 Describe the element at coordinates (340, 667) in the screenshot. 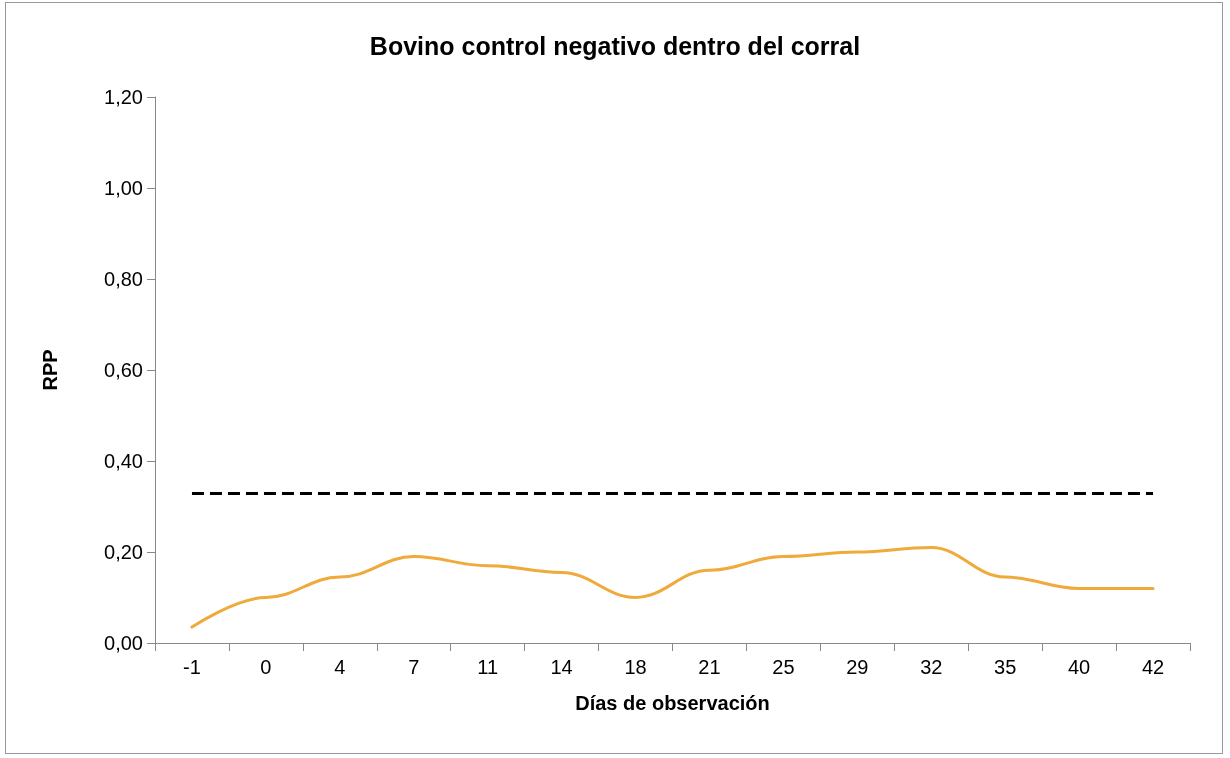

I see `x-tick-label: 4` at that location.